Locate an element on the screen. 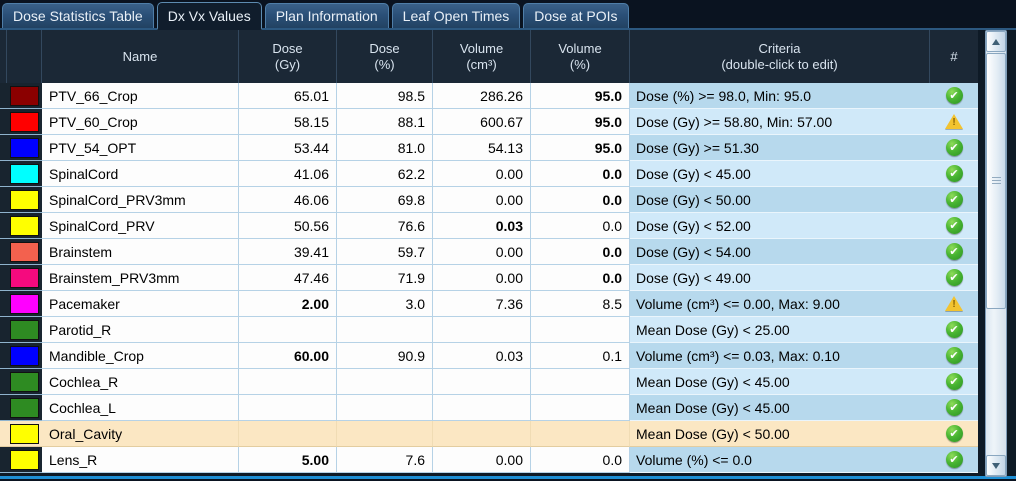 The height and width of the screenshot is (481, 1016). criteria-cell: Volume (cm³) <= 0.03, Max: 0.10 is located at coordinates (780, 356).